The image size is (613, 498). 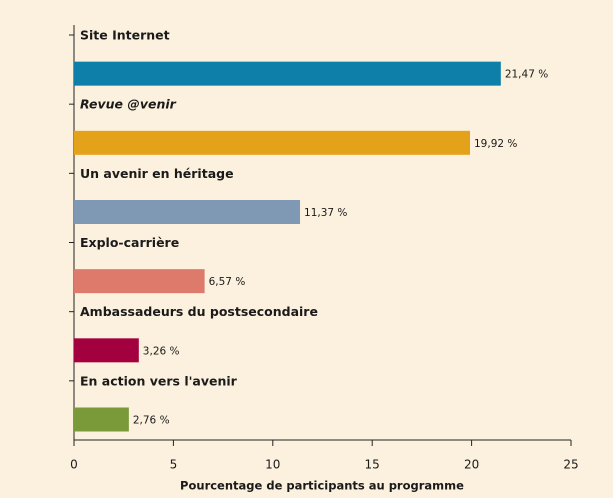 I want to click on value-label: 21,47 %, so click(x=526, y=75).